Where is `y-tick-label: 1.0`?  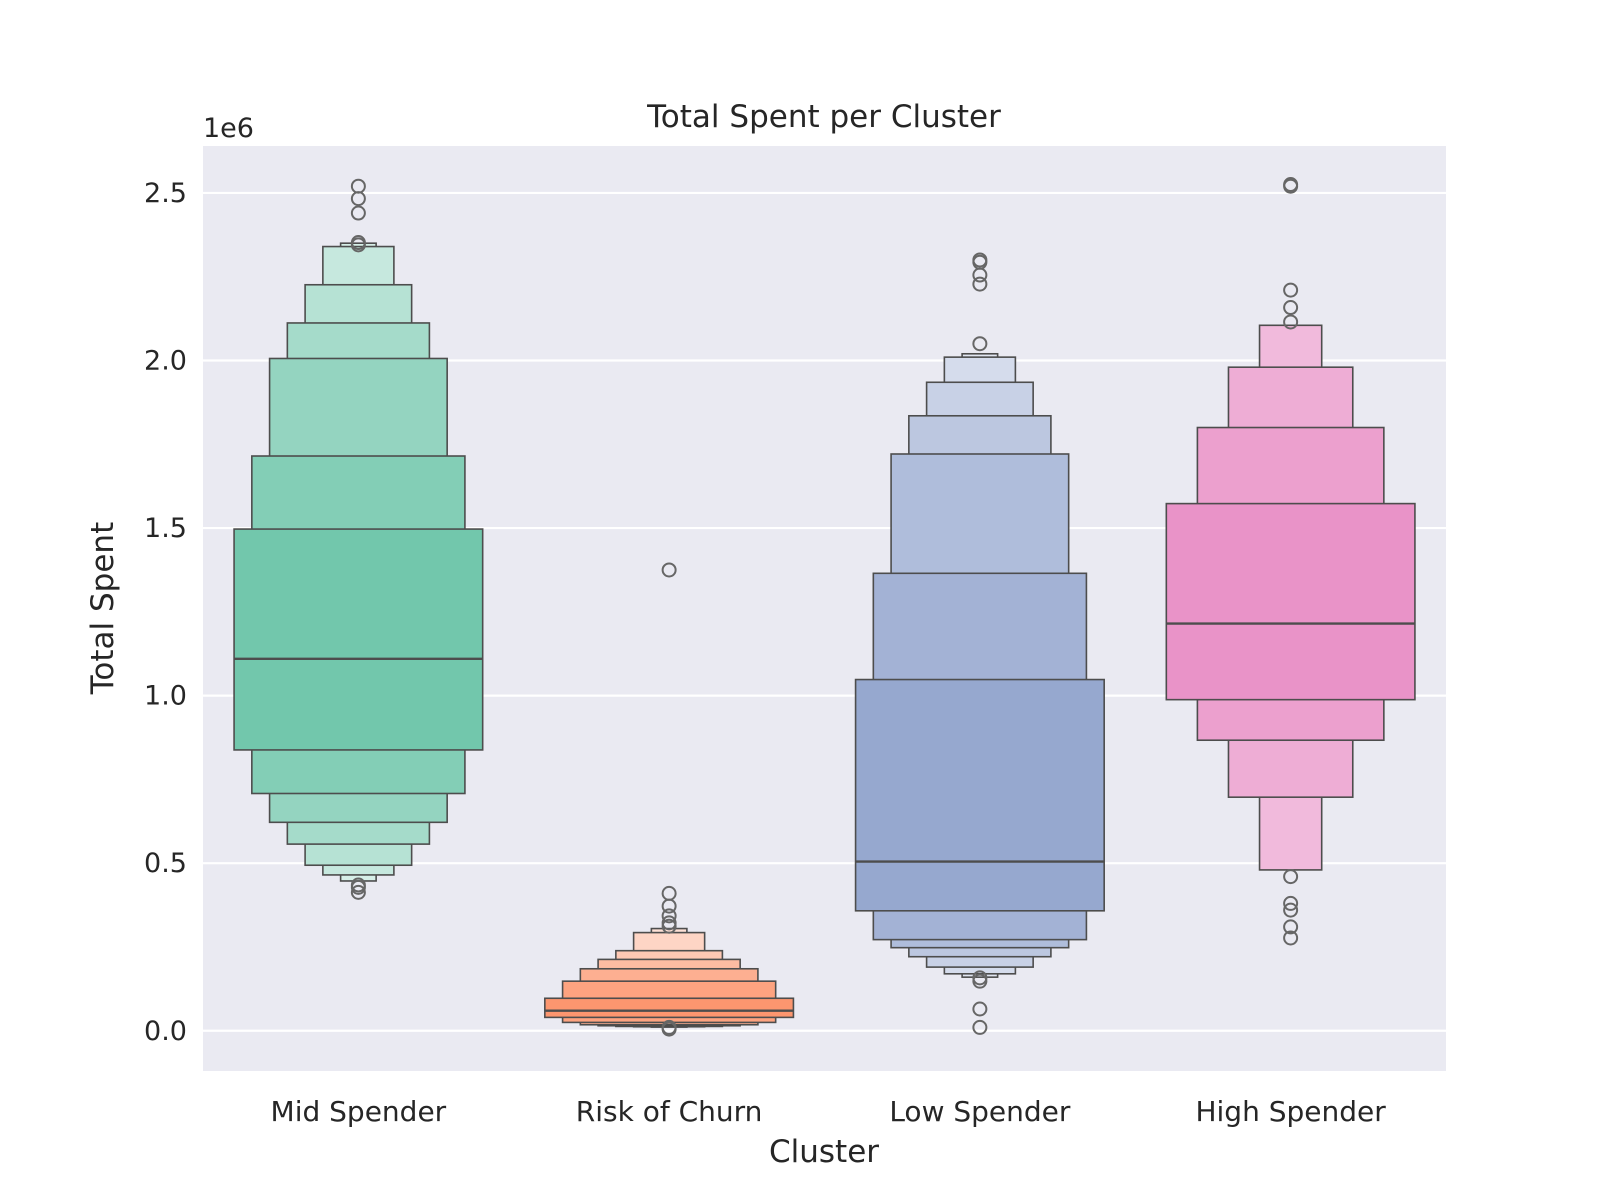
y-tick-label: 1.0 is located at coordinates (165, 696).